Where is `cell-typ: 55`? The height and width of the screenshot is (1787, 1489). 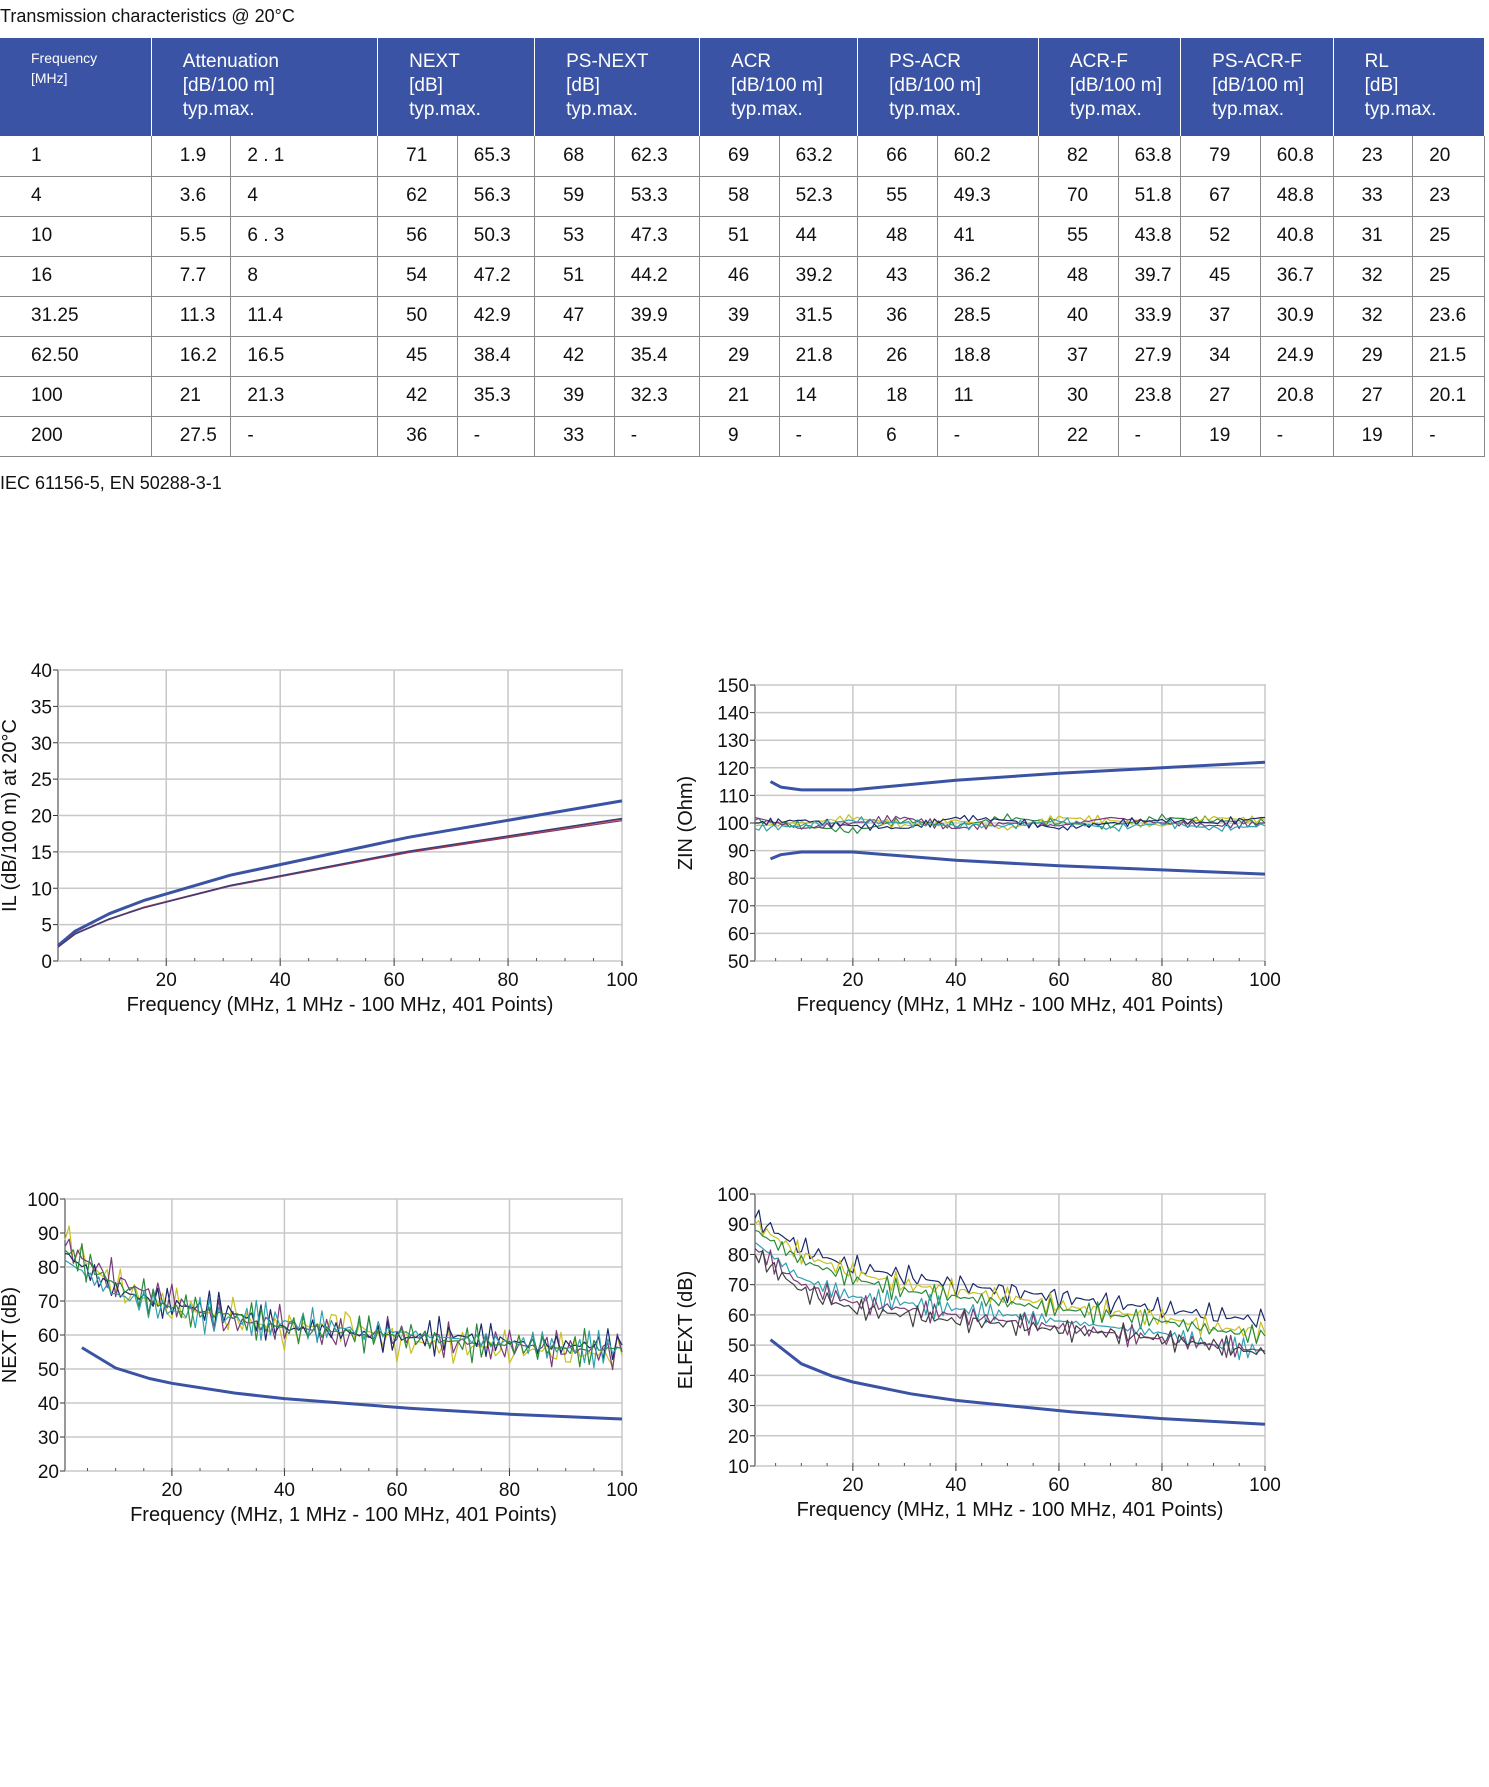 cell-typ: 55 is located at coordinates (897, 196).